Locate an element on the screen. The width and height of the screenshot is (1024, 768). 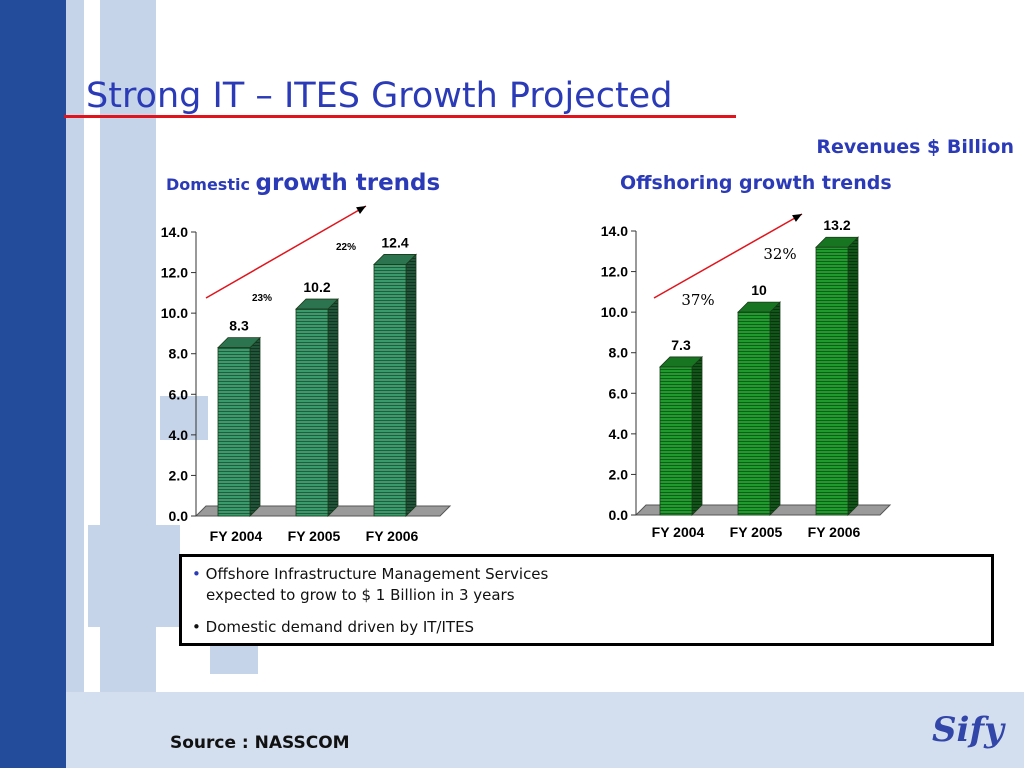
data-label: 8.3 is located at coordinates (239, 326).